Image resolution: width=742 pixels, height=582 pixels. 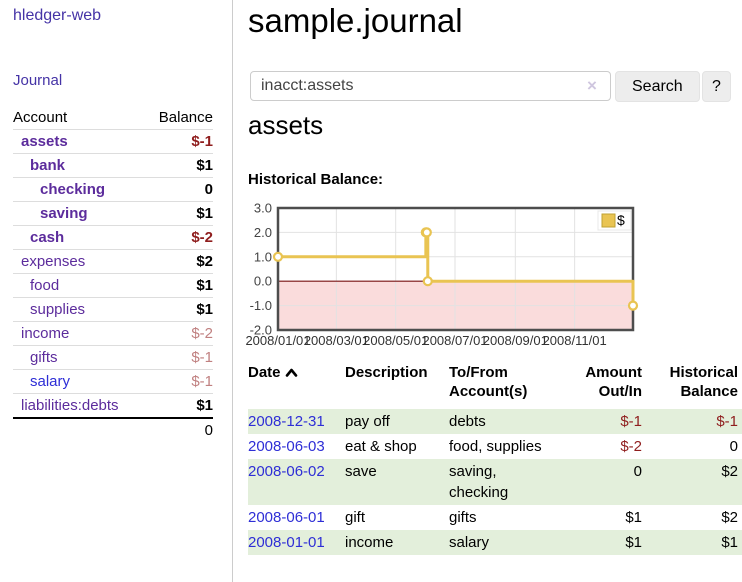 I want to click on transaction-date-link: 2008-12-31, so click(x=286, y=421).